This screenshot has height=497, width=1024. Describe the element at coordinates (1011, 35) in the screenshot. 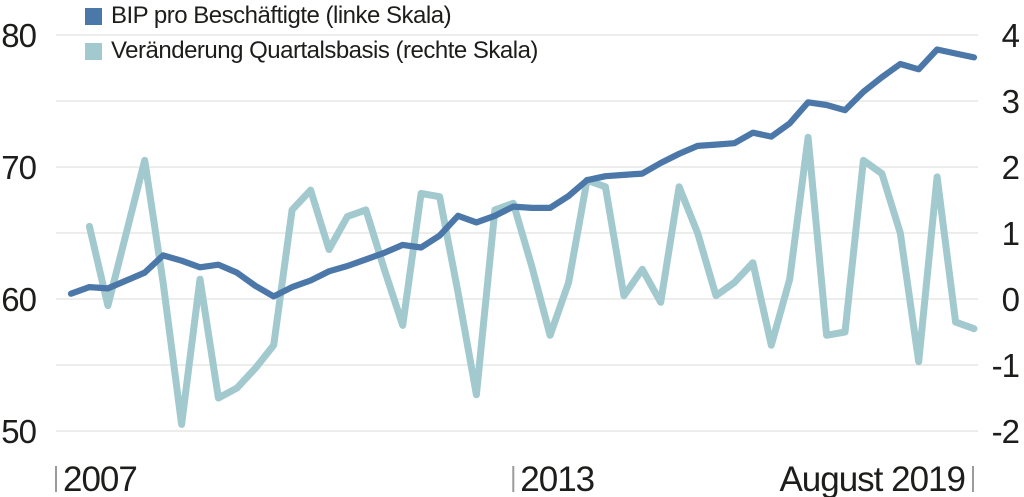

I see `right-axis-tick-label: 4` at that location.